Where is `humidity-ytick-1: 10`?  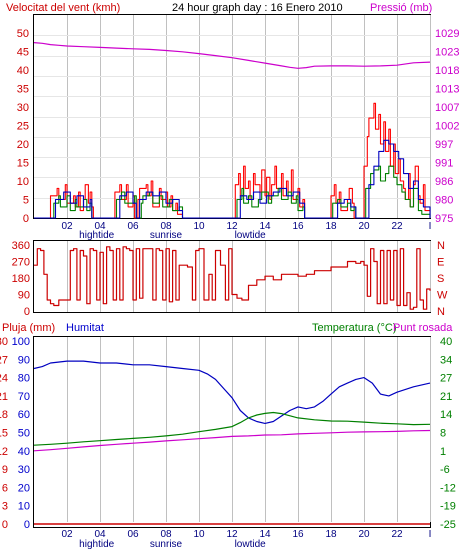 humidity-ytick-1: 10 is located at coordinates (24, 507).